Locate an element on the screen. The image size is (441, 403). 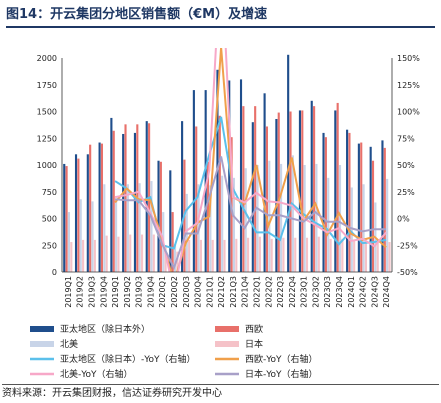
category-tick-label: 2021Q3 is located at coordinates (233, 292).